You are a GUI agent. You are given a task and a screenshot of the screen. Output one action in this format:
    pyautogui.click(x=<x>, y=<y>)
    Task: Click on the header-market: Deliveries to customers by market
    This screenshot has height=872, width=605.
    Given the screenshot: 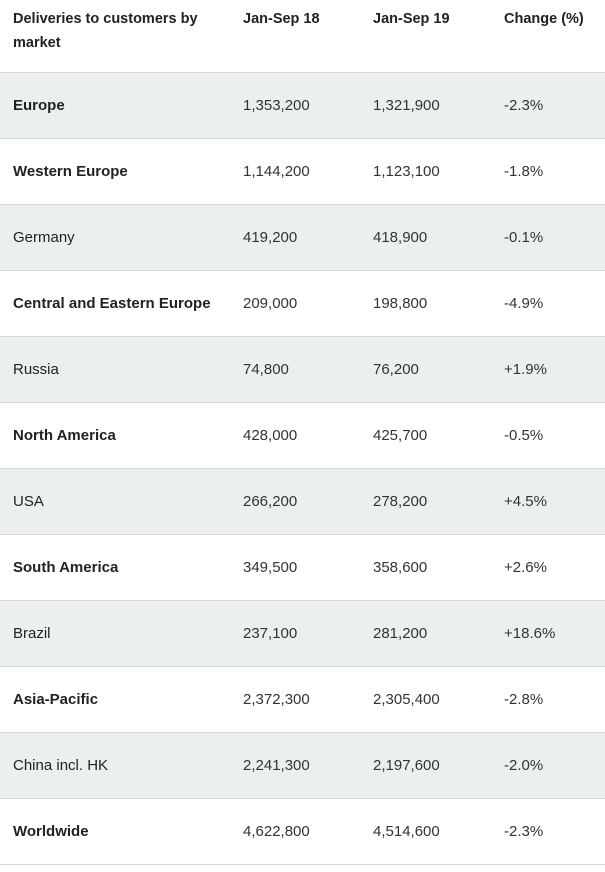 What is the action you would take?
    pyautogui.click(x=105, y=31)
    